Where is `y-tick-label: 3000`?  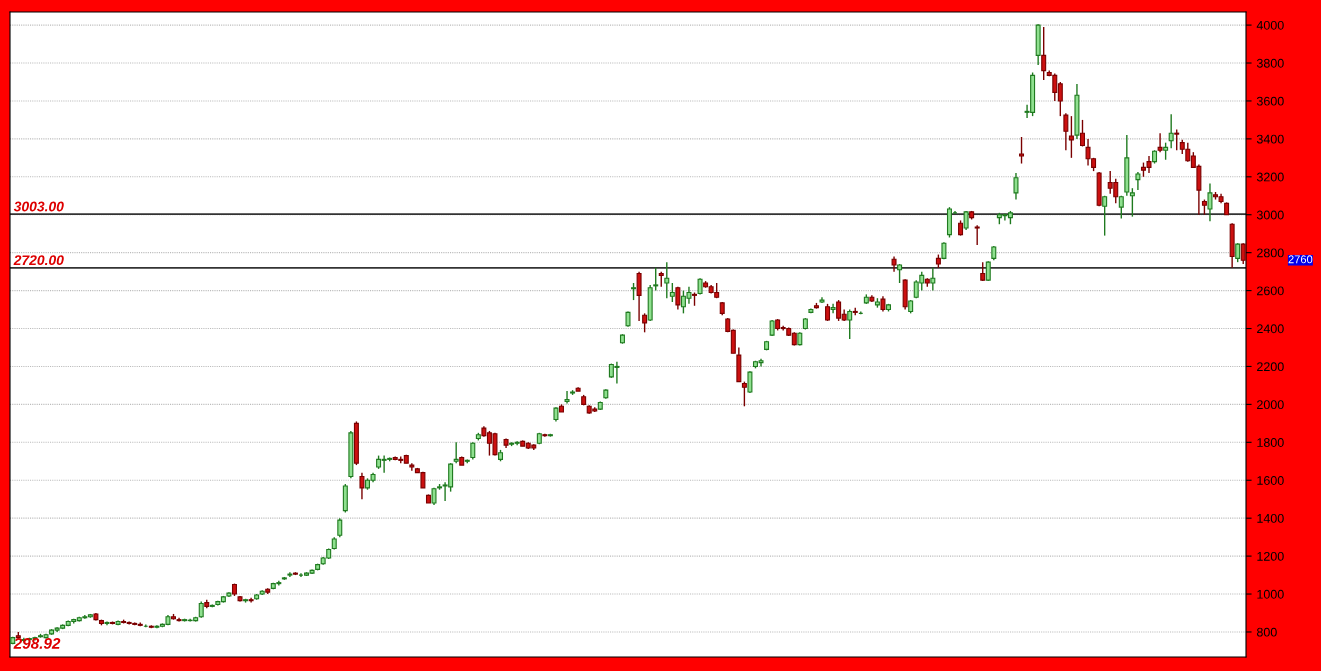
y-tick-label: 3000 is located at coordinates (1270, 215).